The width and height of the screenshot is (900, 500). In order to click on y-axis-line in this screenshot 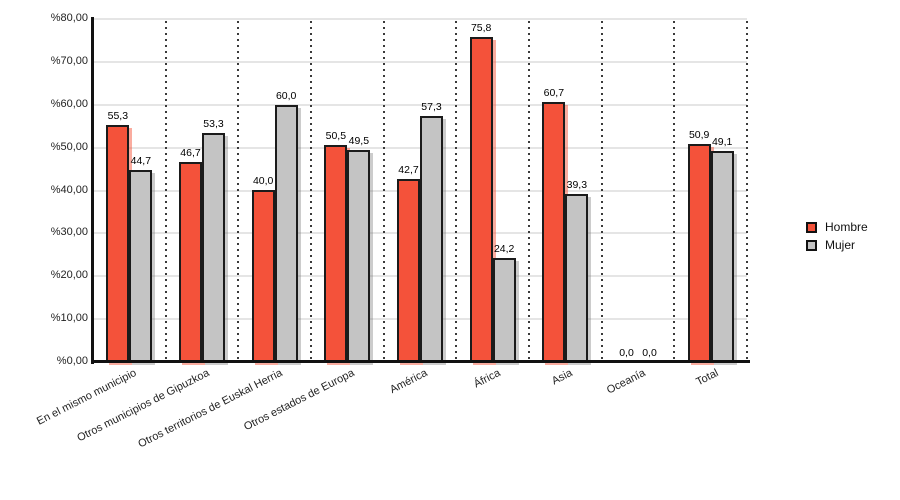, I will do `click(92, 190)`.